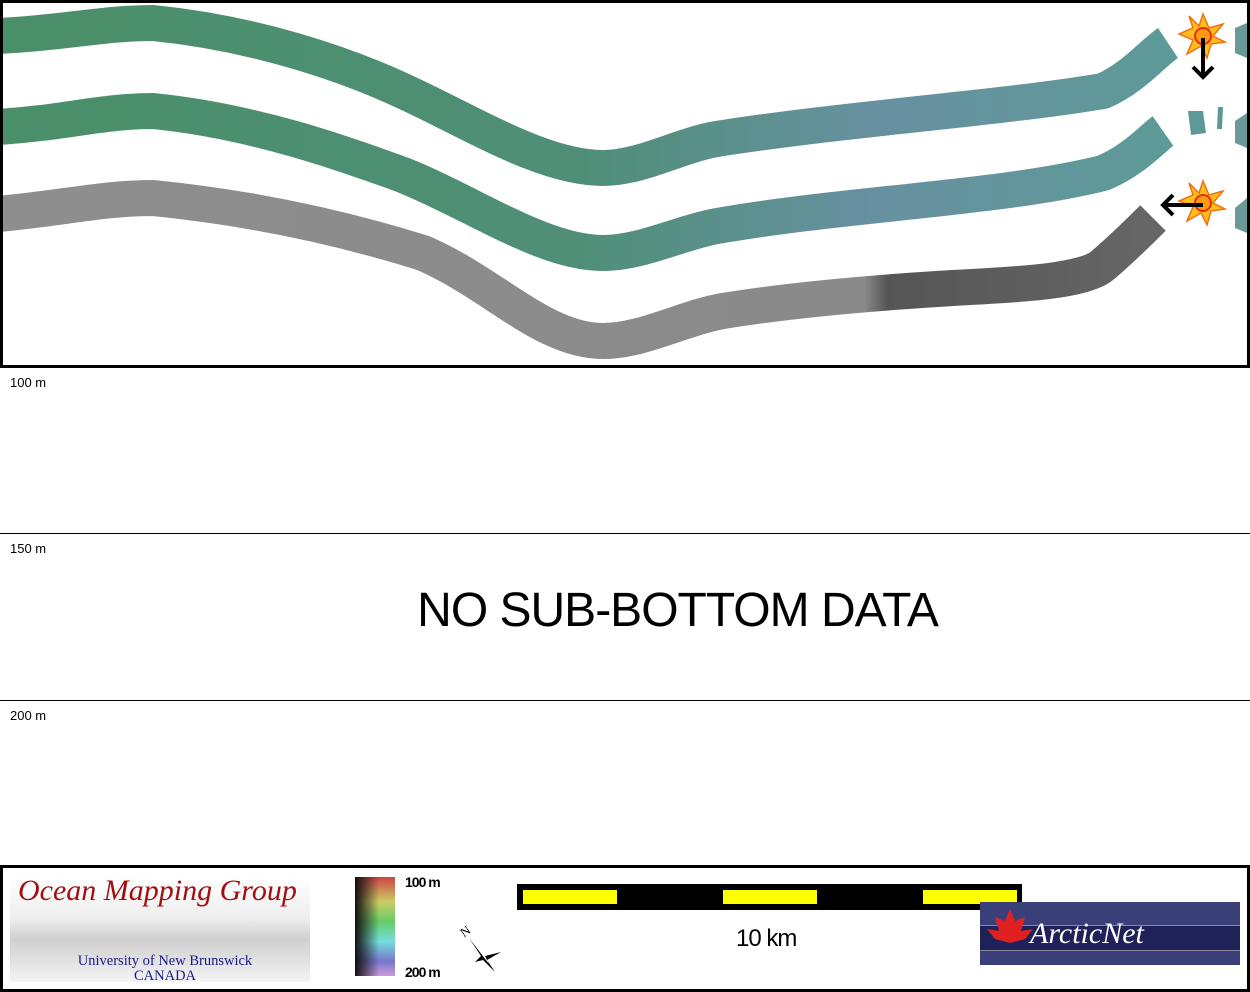 Image resolution: width=1250 pixels, height=992 pixels. I want to click on arrow-left-icon, so click(1181, 205).